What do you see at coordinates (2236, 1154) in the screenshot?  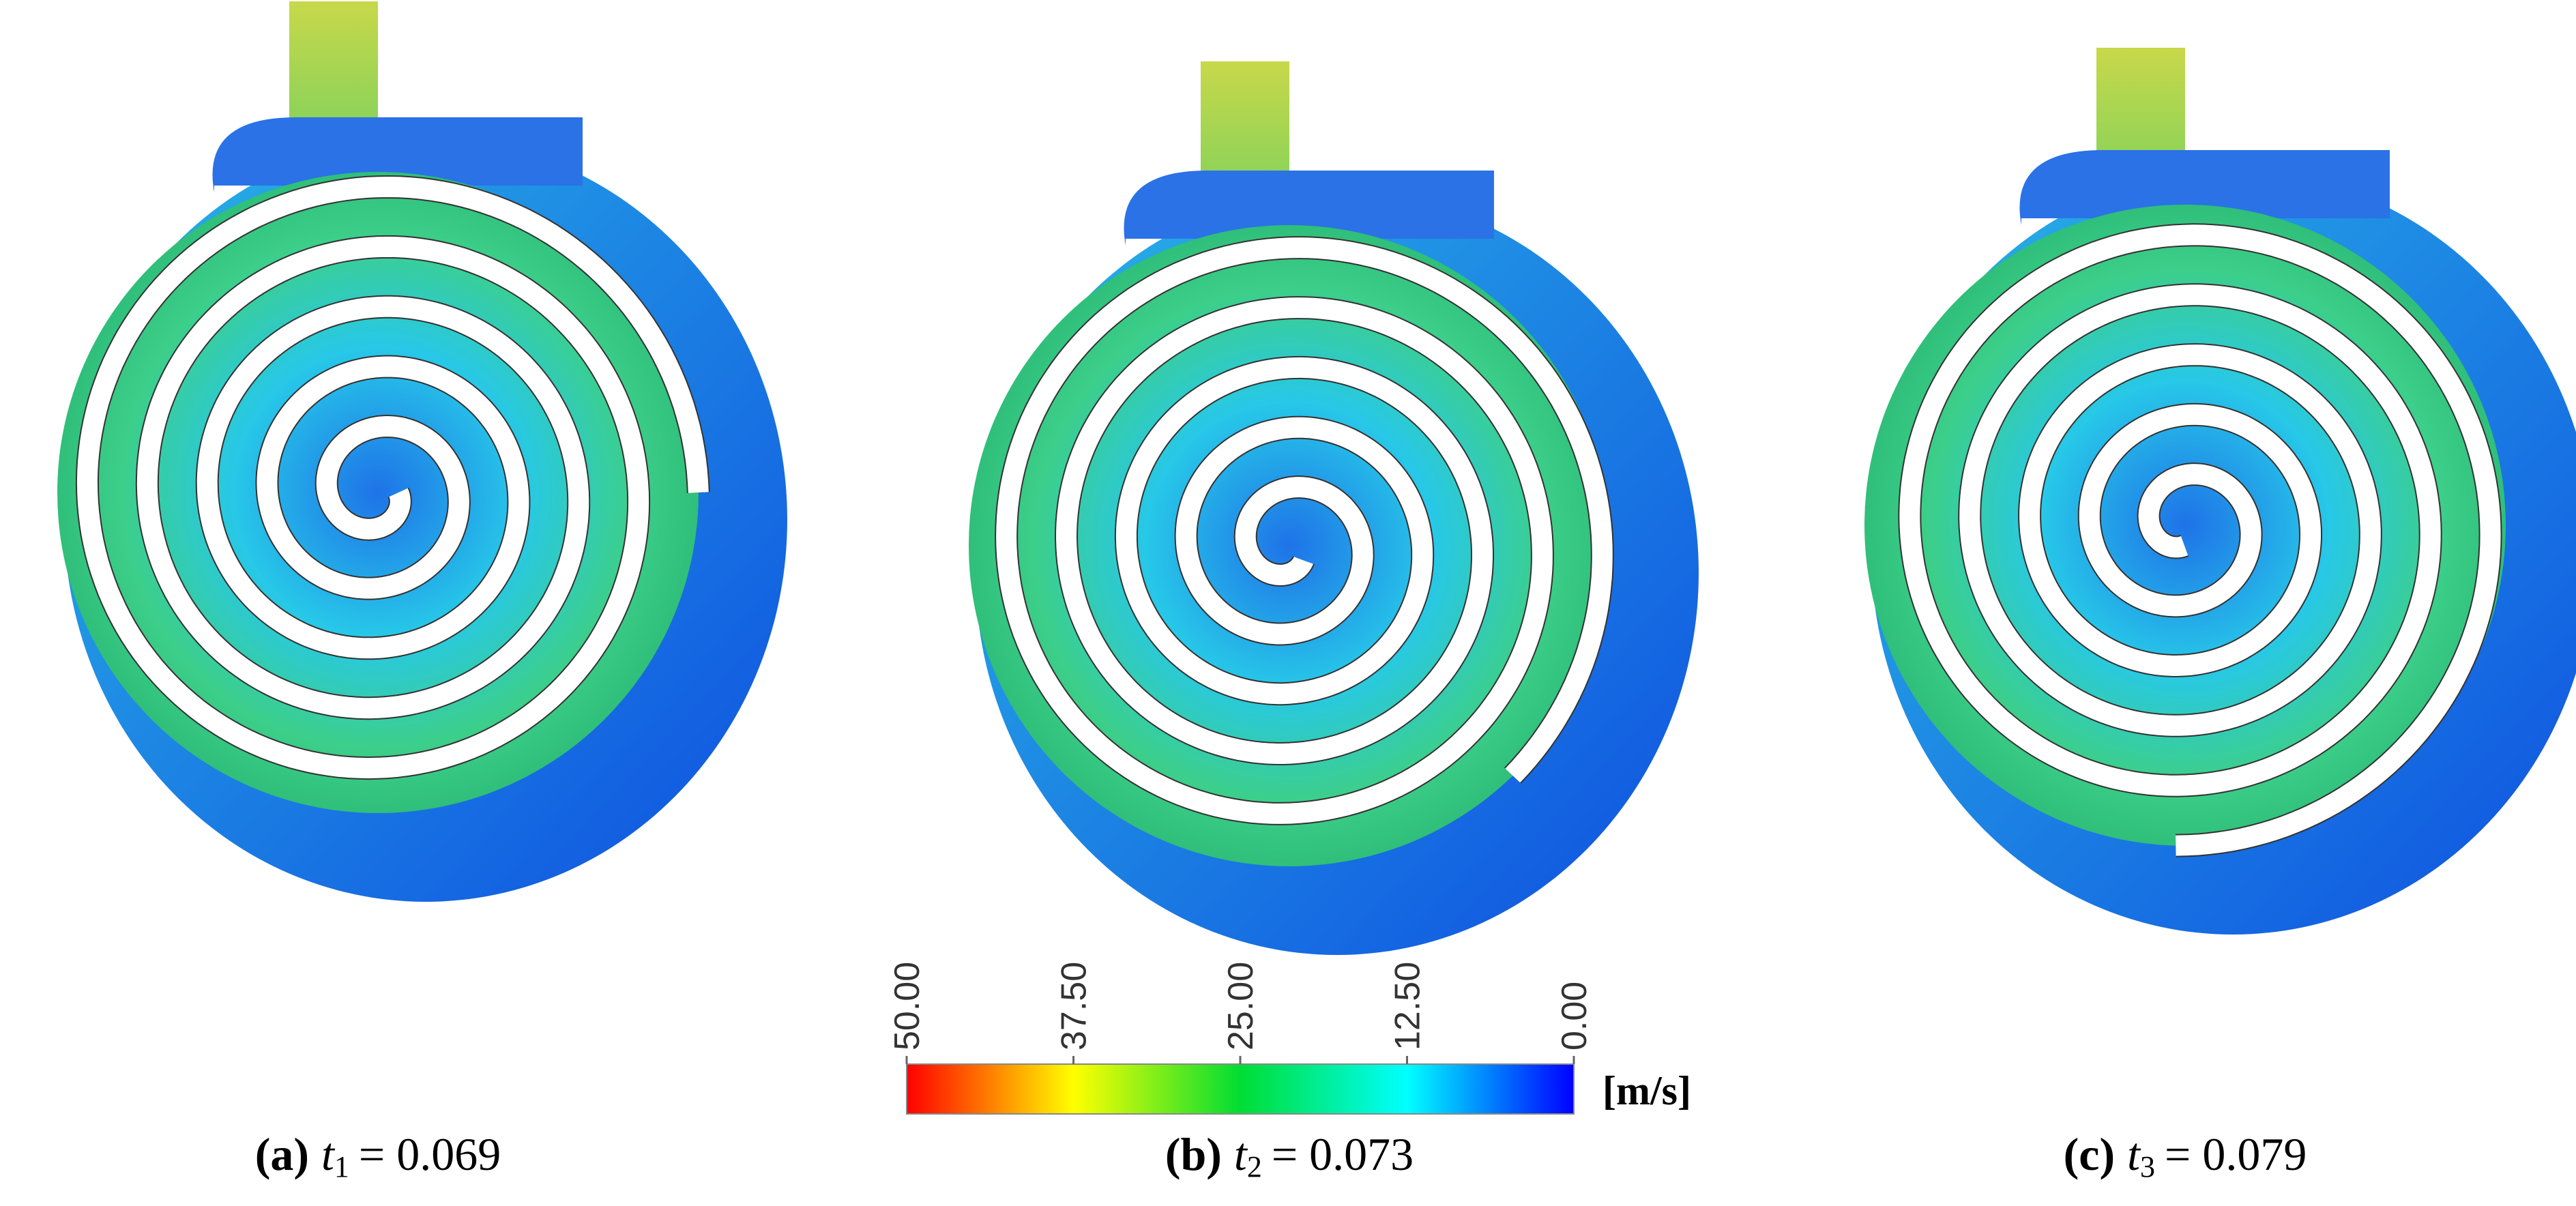 I see `time-value: = 0.079` at bounding box center [2236, 1154].